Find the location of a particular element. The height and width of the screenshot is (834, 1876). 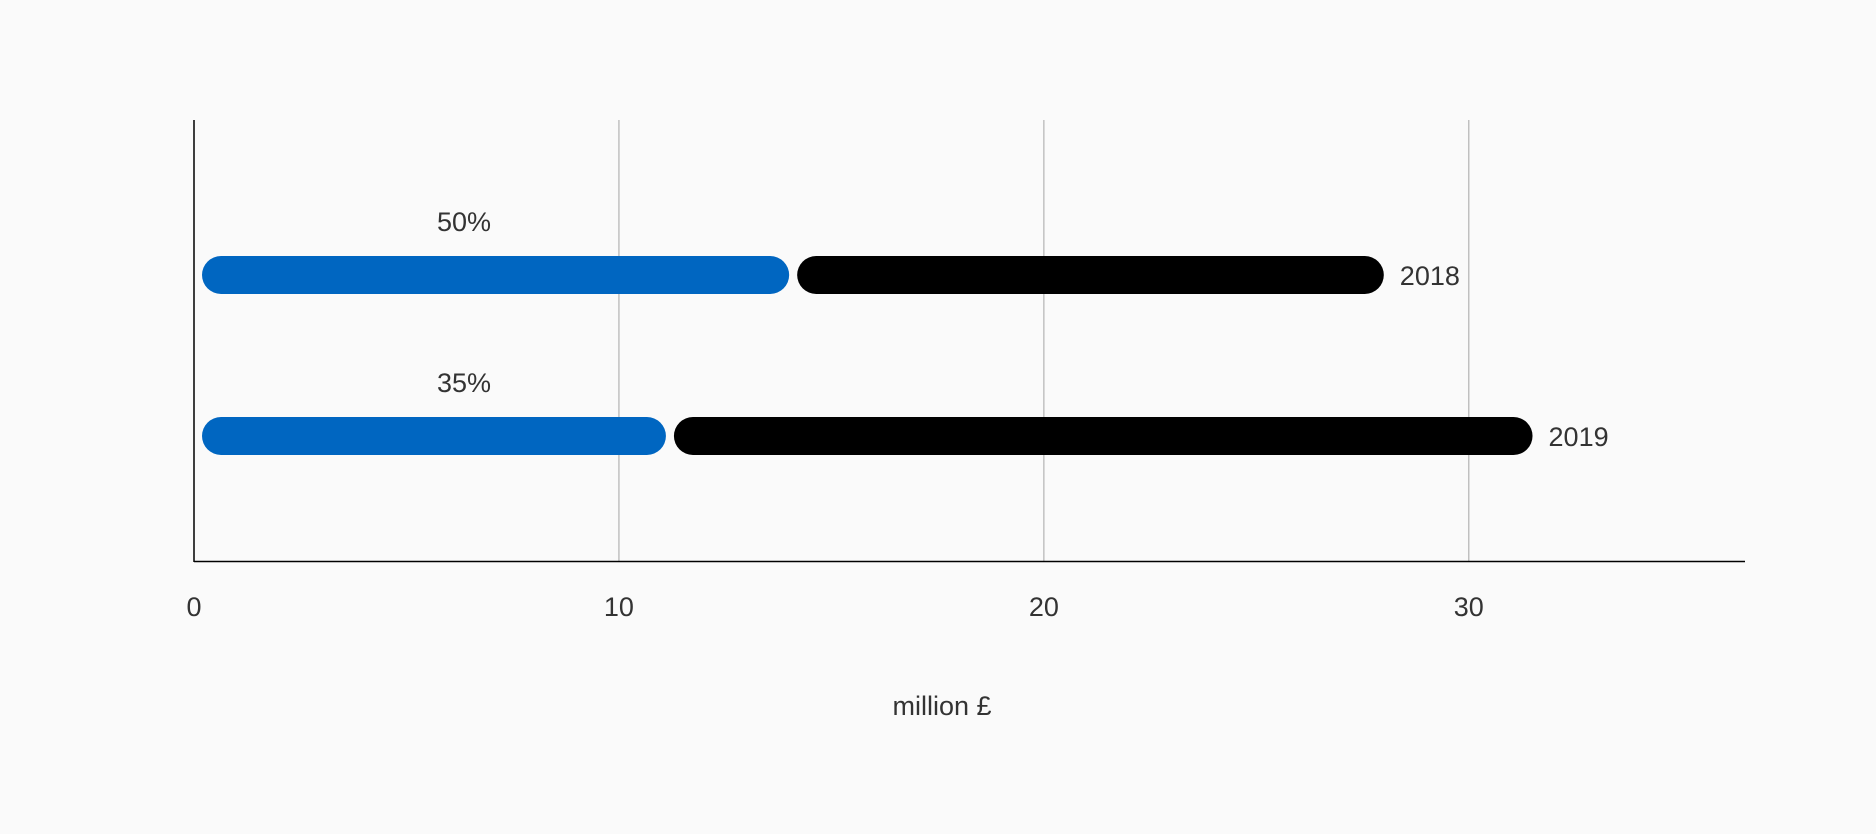

x-tick-label-1: 10 is located at coordinates (619, 607).